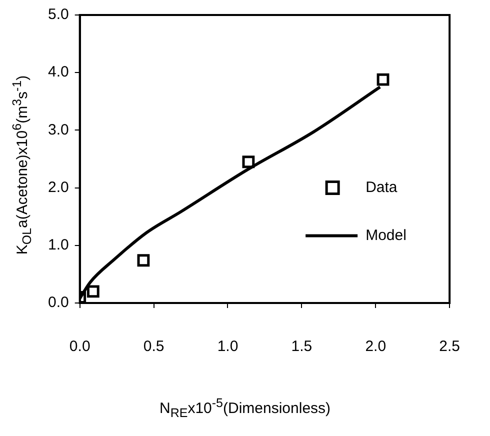  What do you see at coordinates (58, 303) in the screenshot?
I see `y-tick-label: 0.0` at bounding box center [58, 303].